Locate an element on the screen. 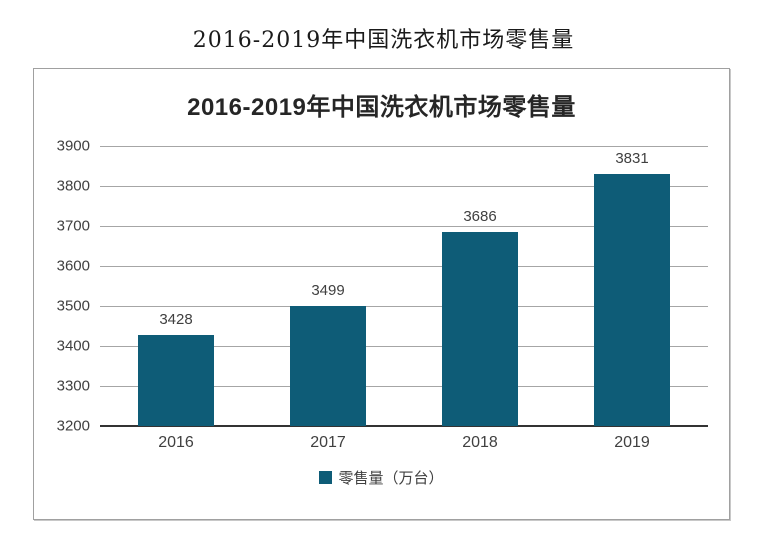 Image resolution: width=767 pixels, height=539 pixels. bar-value-label: 3831 is located at coordinates (632, 158).